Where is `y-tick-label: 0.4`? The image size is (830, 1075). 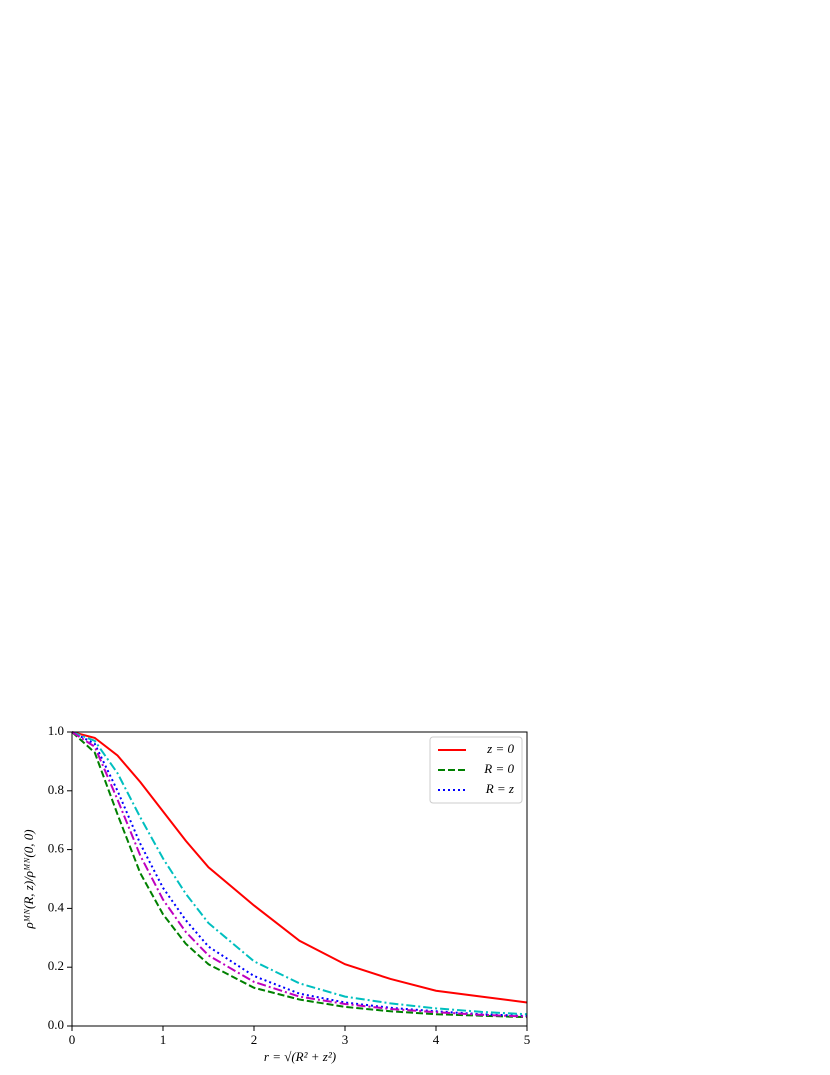 y-tick-label: 0.4 is located at coordinates (56, 906).